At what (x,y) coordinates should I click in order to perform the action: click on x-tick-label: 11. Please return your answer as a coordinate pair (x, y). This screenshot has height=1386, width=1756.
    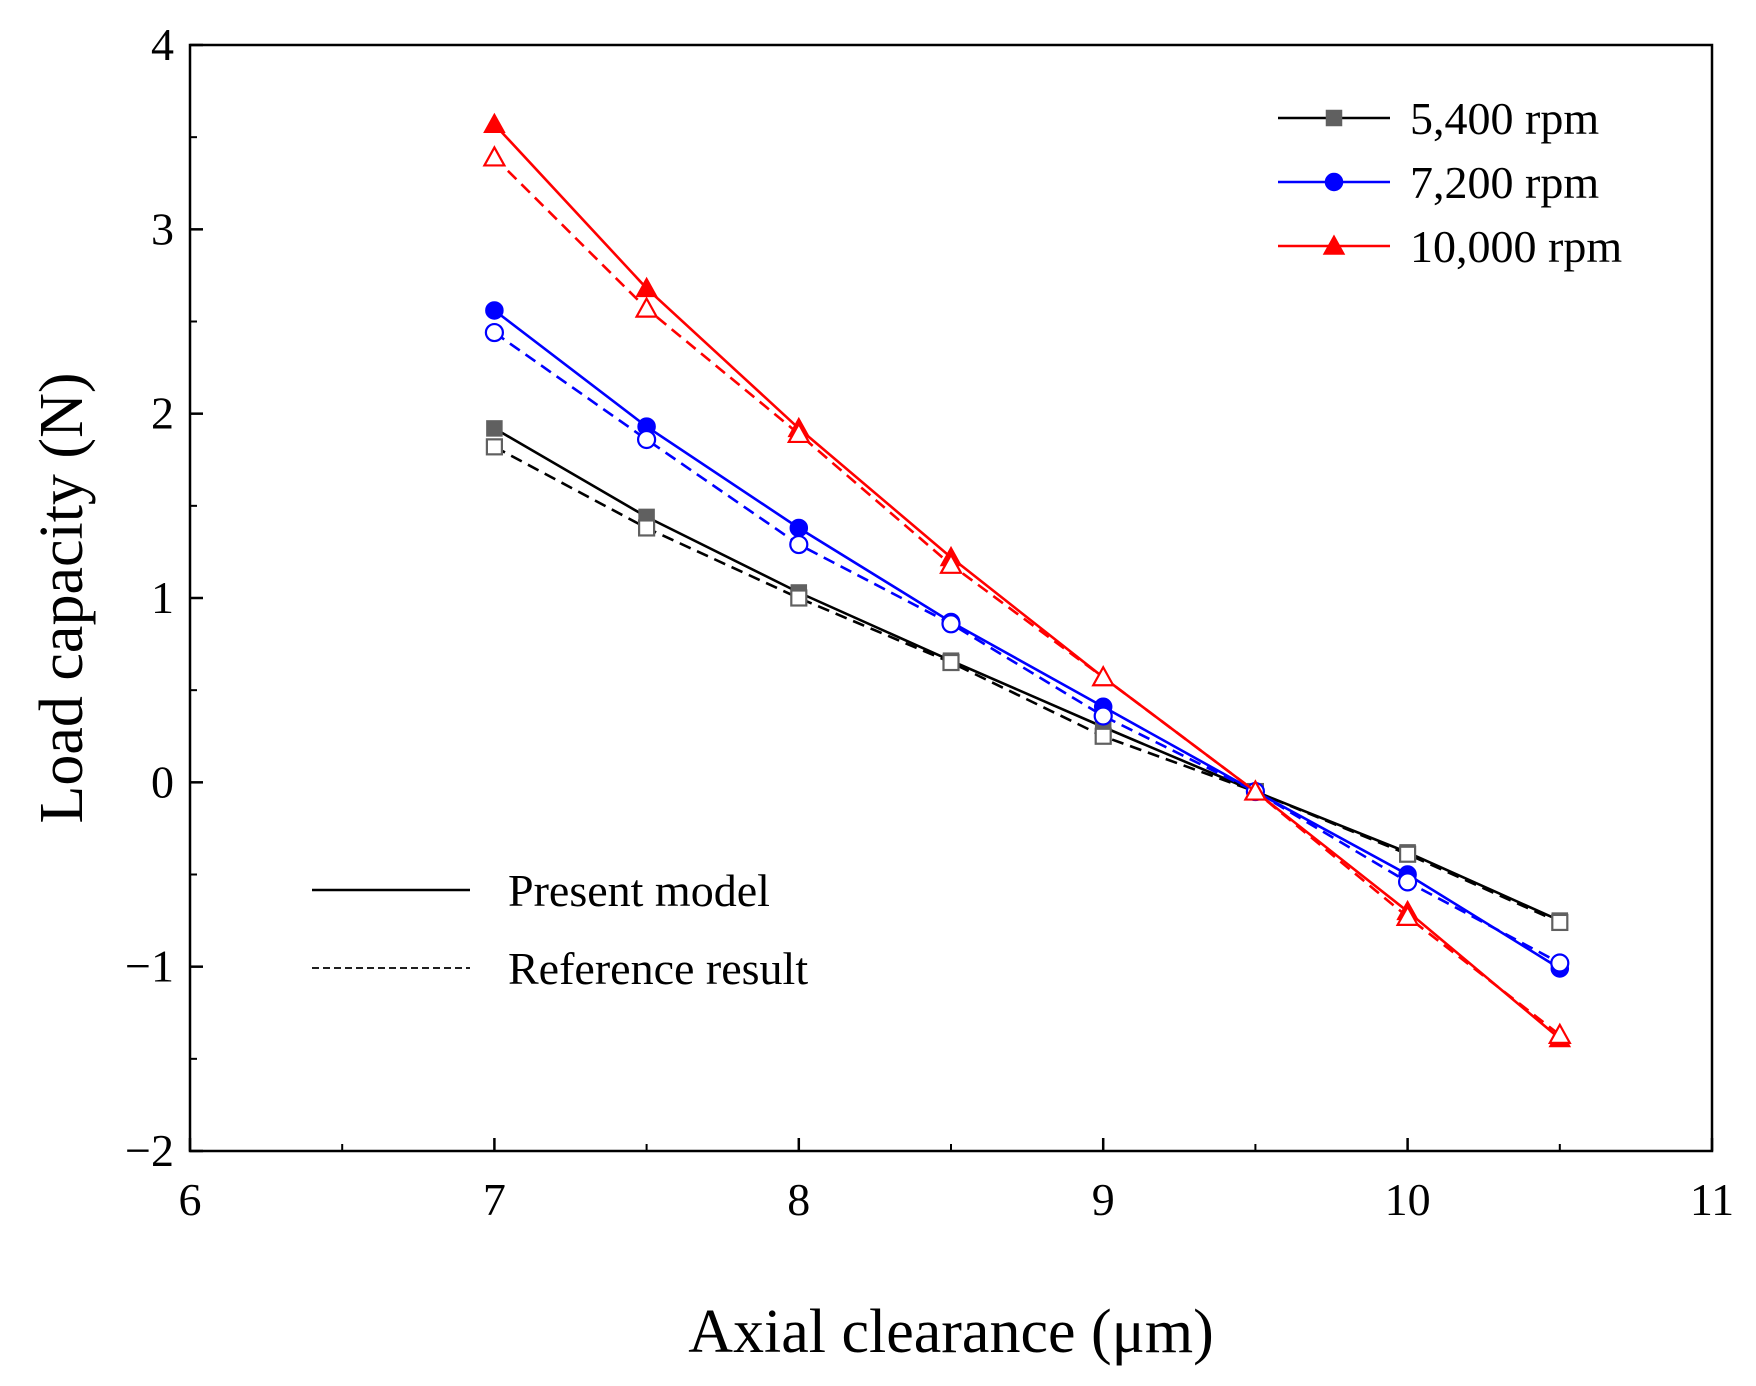
    Looking at the image, I should click on (1712, 1199).